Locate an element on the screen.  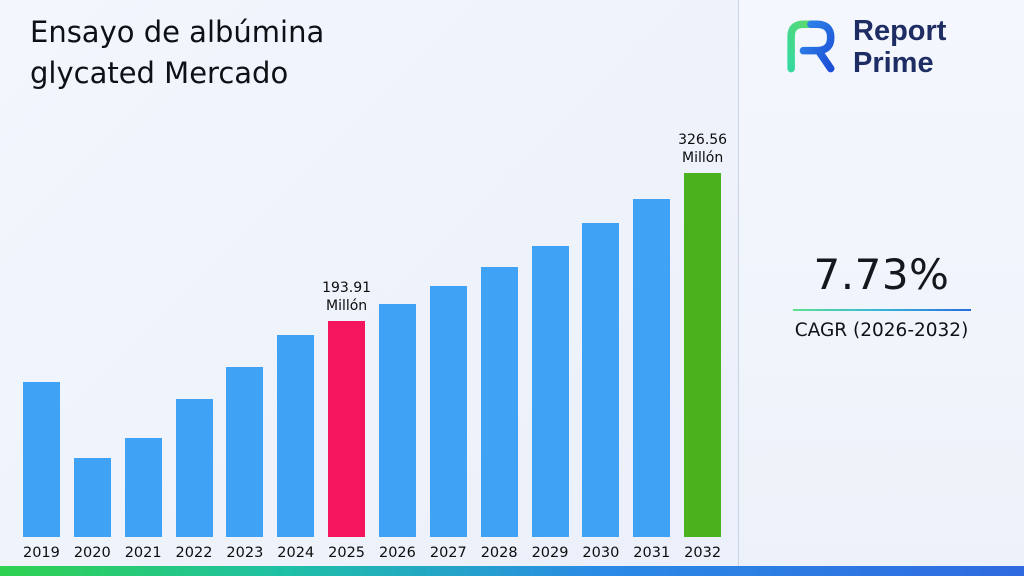
bar-column-2030: 2030 is located at coordinates (600, 393).